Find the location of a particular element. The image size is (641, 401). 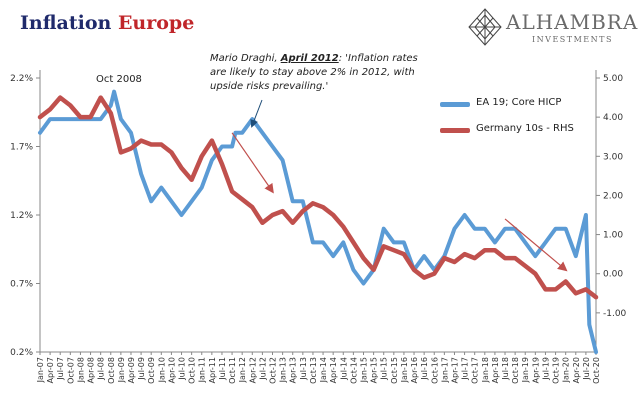

right-tick-label: 4.00 is located at coordinates (613, 118).